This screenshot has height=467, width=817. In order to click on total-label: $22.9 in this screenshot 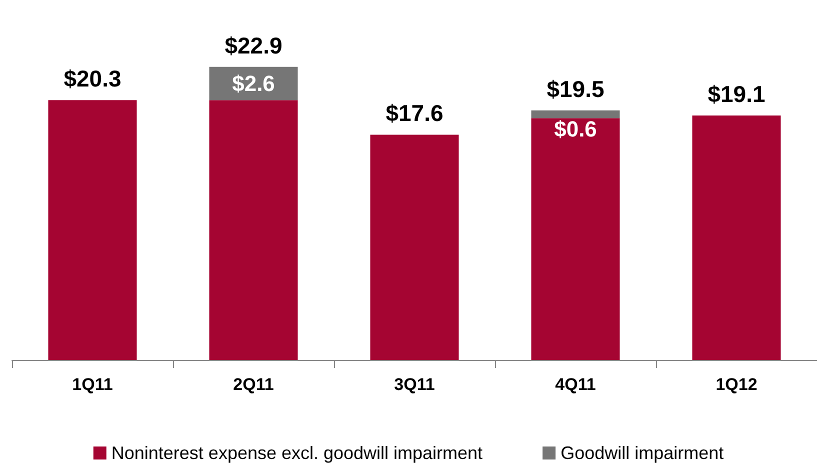, I will do `click(253, 45)`.